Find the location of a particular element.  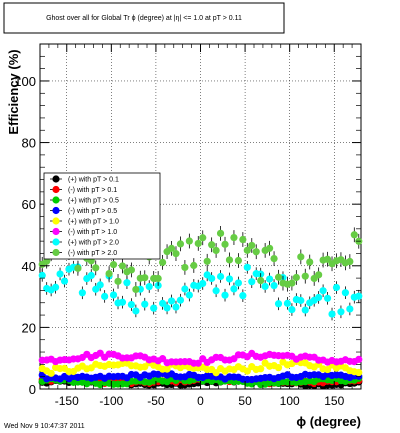

legend-label: (+) with pT > 2.0 is located at coordinates (93, 243).